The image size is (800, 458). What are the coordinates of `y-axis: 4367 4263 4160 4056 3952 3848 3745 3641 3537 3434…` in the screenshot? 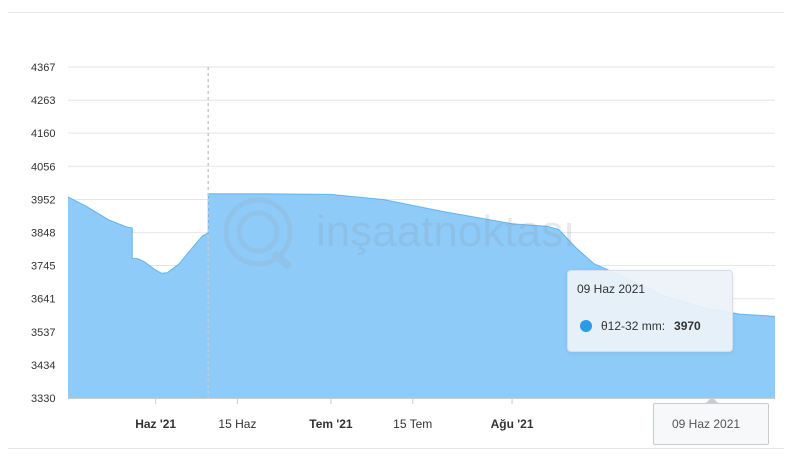 It's located at (43, 233).